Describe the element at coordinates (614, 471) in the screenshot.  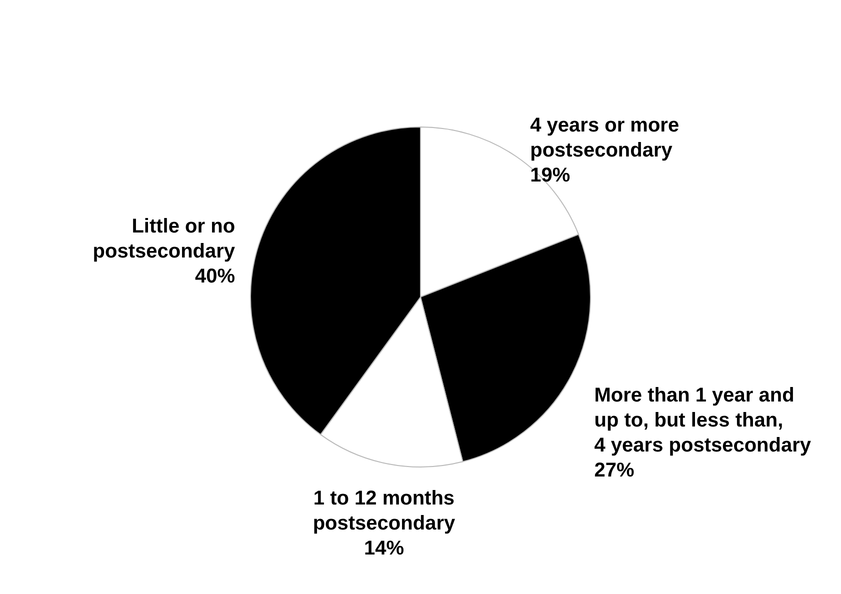
I see `data-label: 27%` at that location.